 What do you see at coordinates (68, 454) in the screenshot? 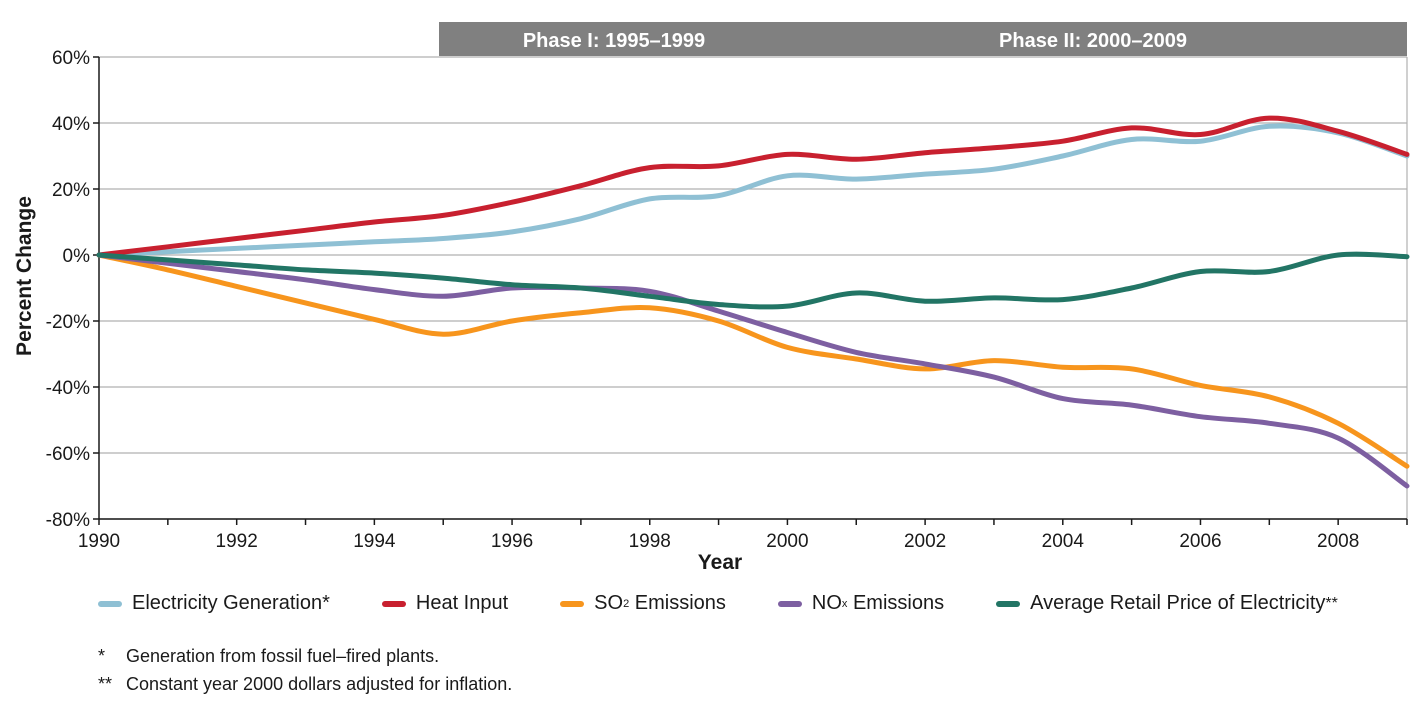
I see `y-tick-label: -60%` at bounding box center [68, 454].